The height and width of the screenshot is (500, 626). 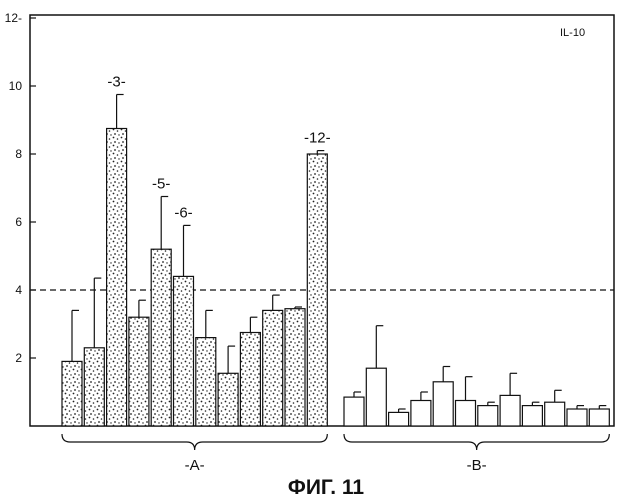 I want to click on group-label: -A-, so click(x=195, y=465).